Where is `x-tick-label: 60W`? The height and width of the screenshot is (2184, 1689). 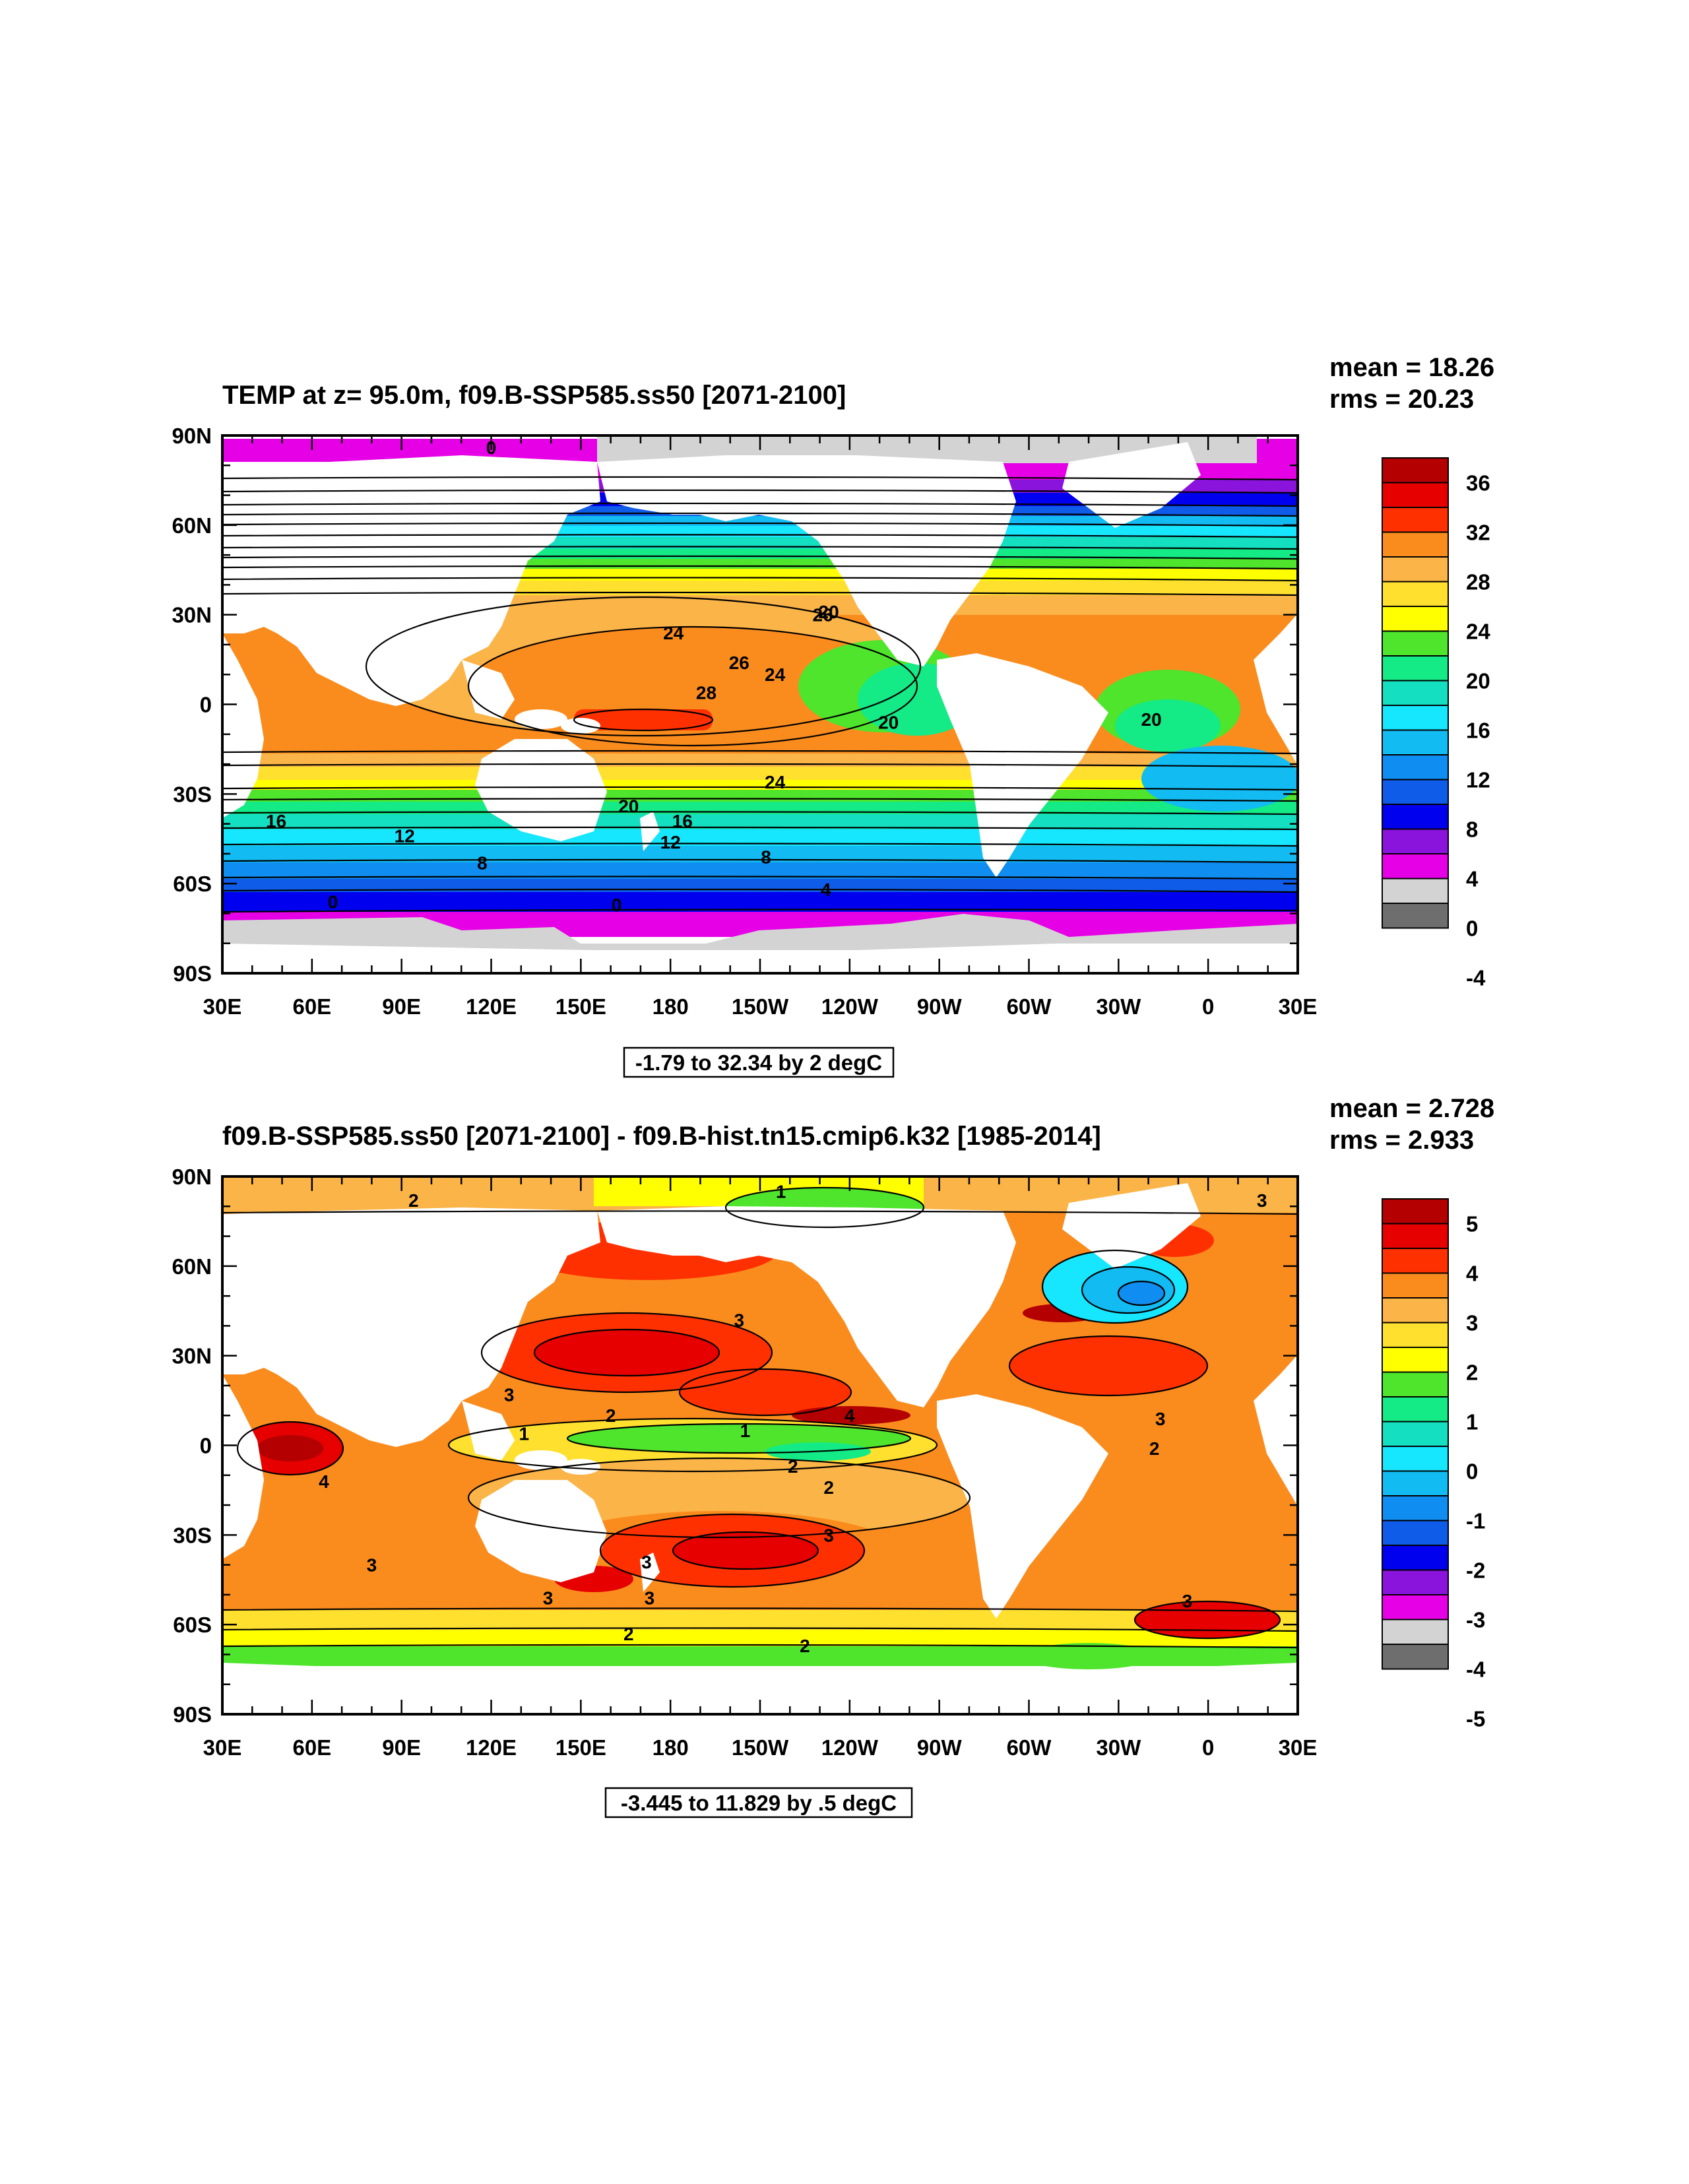 x-tick-label: 60W is located at coordinates (1029, 1747).